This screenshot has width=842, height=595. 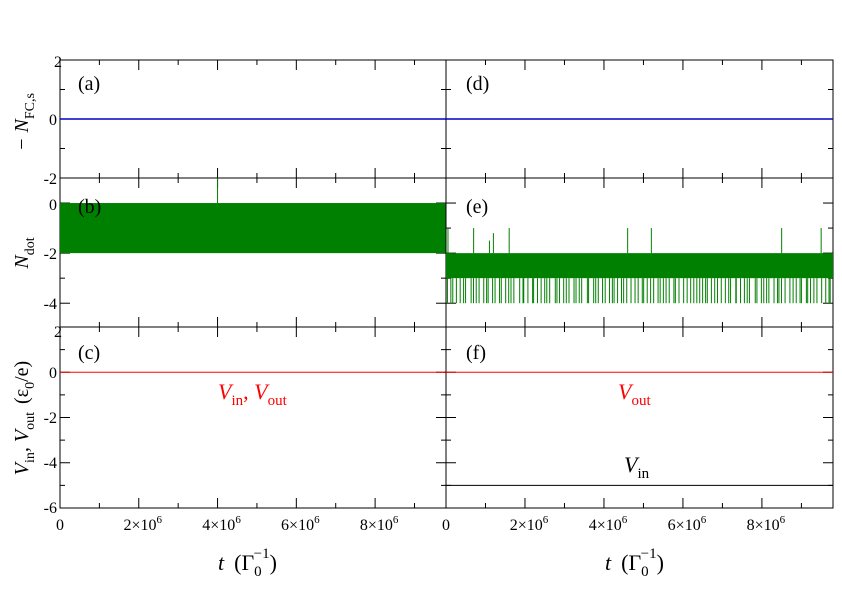 I want to click on panel-c-ytick-label: 2, so click(x=58, y=332).